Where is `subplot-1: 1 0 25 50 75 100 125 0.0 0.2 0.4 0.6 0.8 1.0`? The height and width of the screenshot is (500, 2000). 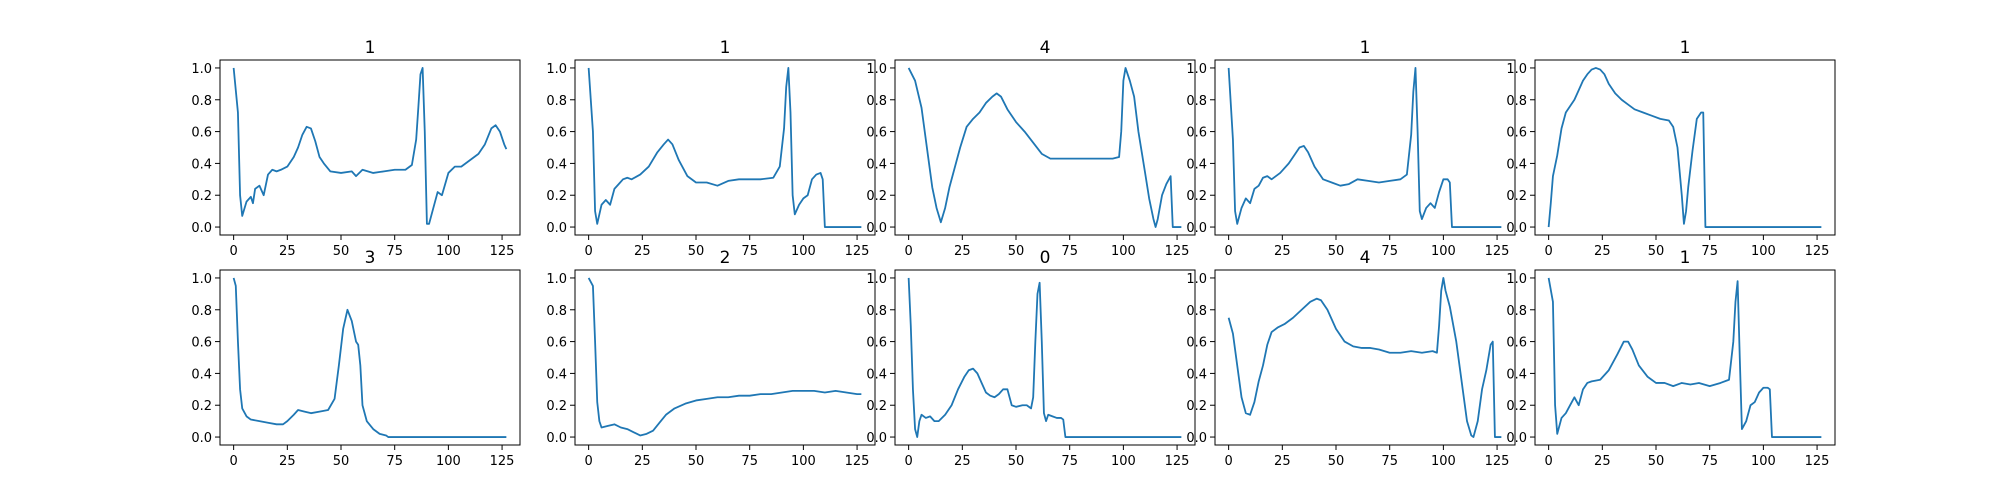
subplot-1: 1 0 25 50 75 100 125 0.0 0.2 0.4 0.6 0.8 1.0 is located at coordinates (356, 148).